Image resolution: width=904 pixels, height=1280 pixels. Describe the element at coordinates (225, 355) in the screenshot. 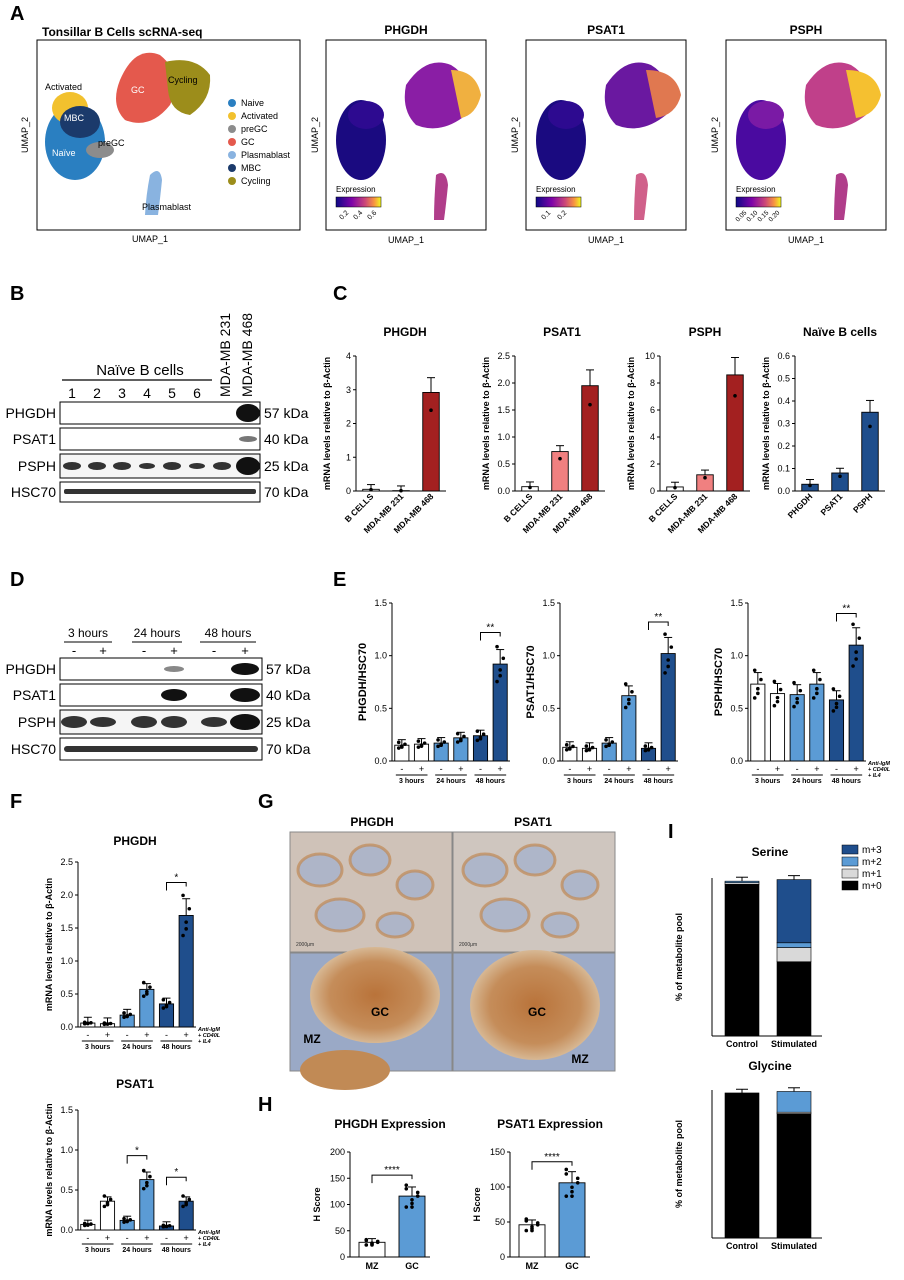

I see `cellline-label: MDA-MB 231` at that location.